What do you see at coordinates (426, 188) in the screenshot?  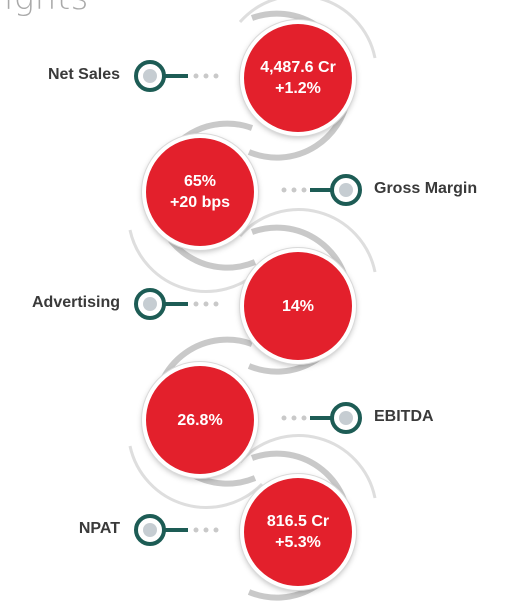 I see `metric-label-gross-margin: Gross Margin` at bounding box center [426, 188].